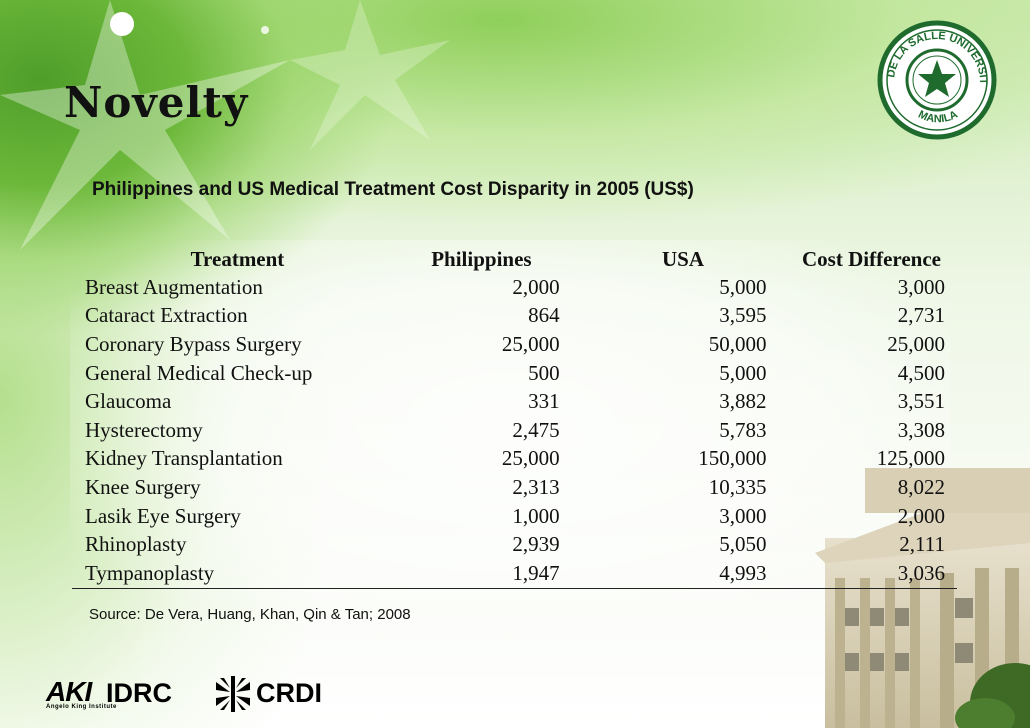 Image resolution: width=1030 pixels, height=728 pixels. I want to click on svg-text: MANILA, so click(938, 117).